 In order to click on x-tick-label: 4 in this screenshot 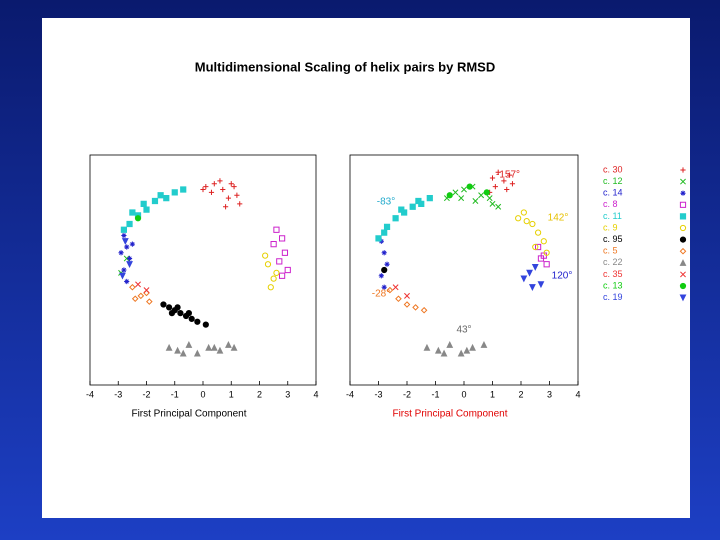, I will do `click(315, 394)`.